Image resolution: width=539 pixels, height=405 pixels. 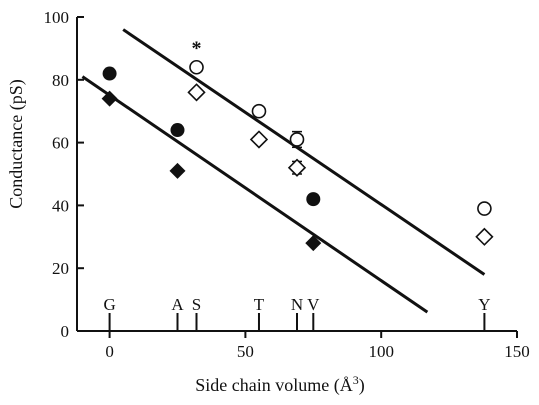 I want to click on residue-label-A: A, so click(x=177, y=304).